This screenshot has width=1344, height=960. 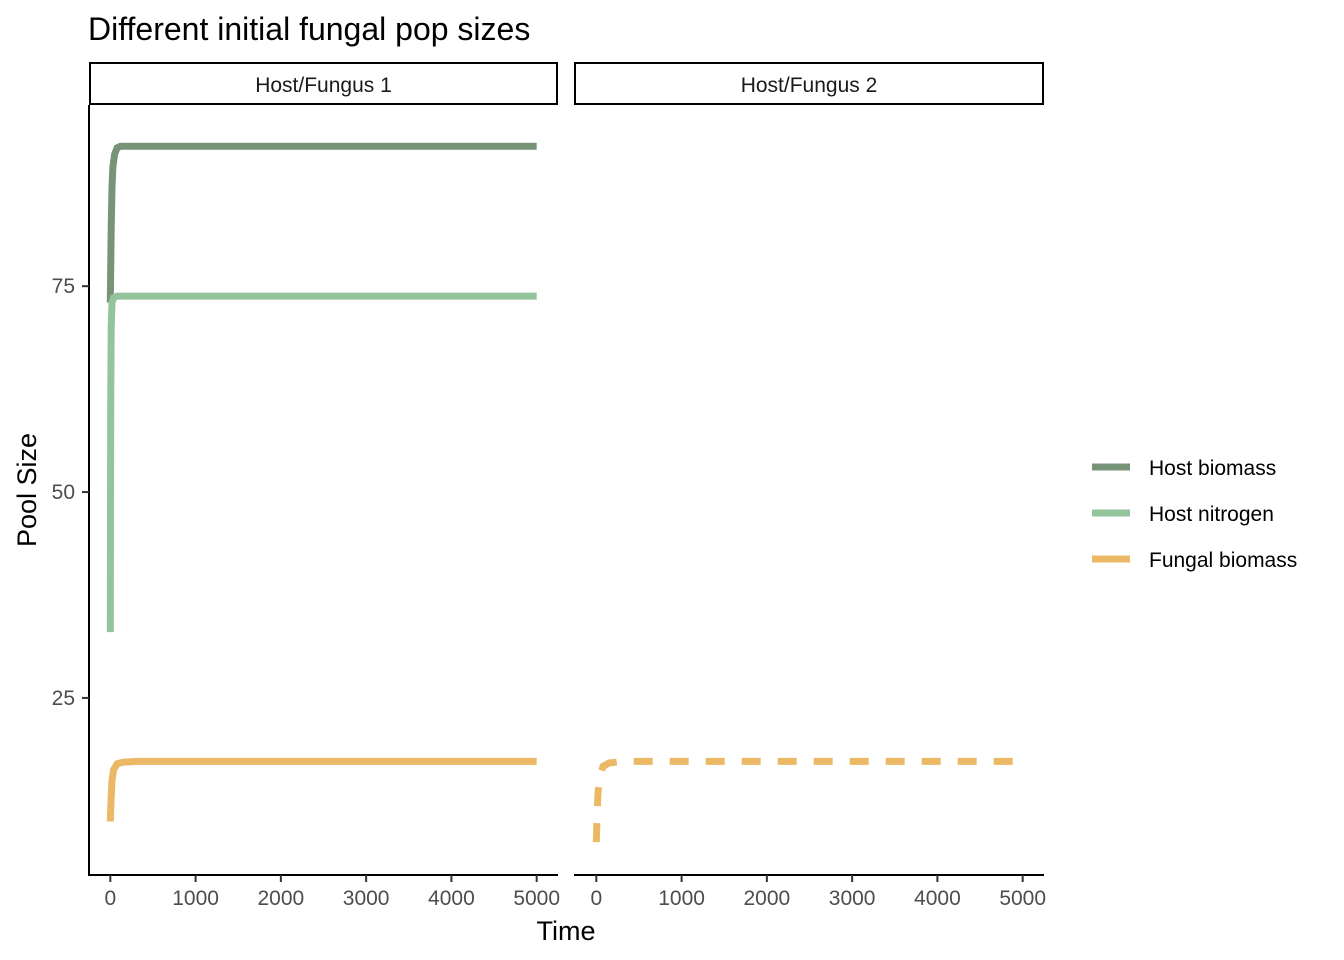 What do you see at coordinates (1223, 560) in the screenshot?
I see `legend-label-fungal-biomass: Fungal biomass` at bounding box center [1223, 560].